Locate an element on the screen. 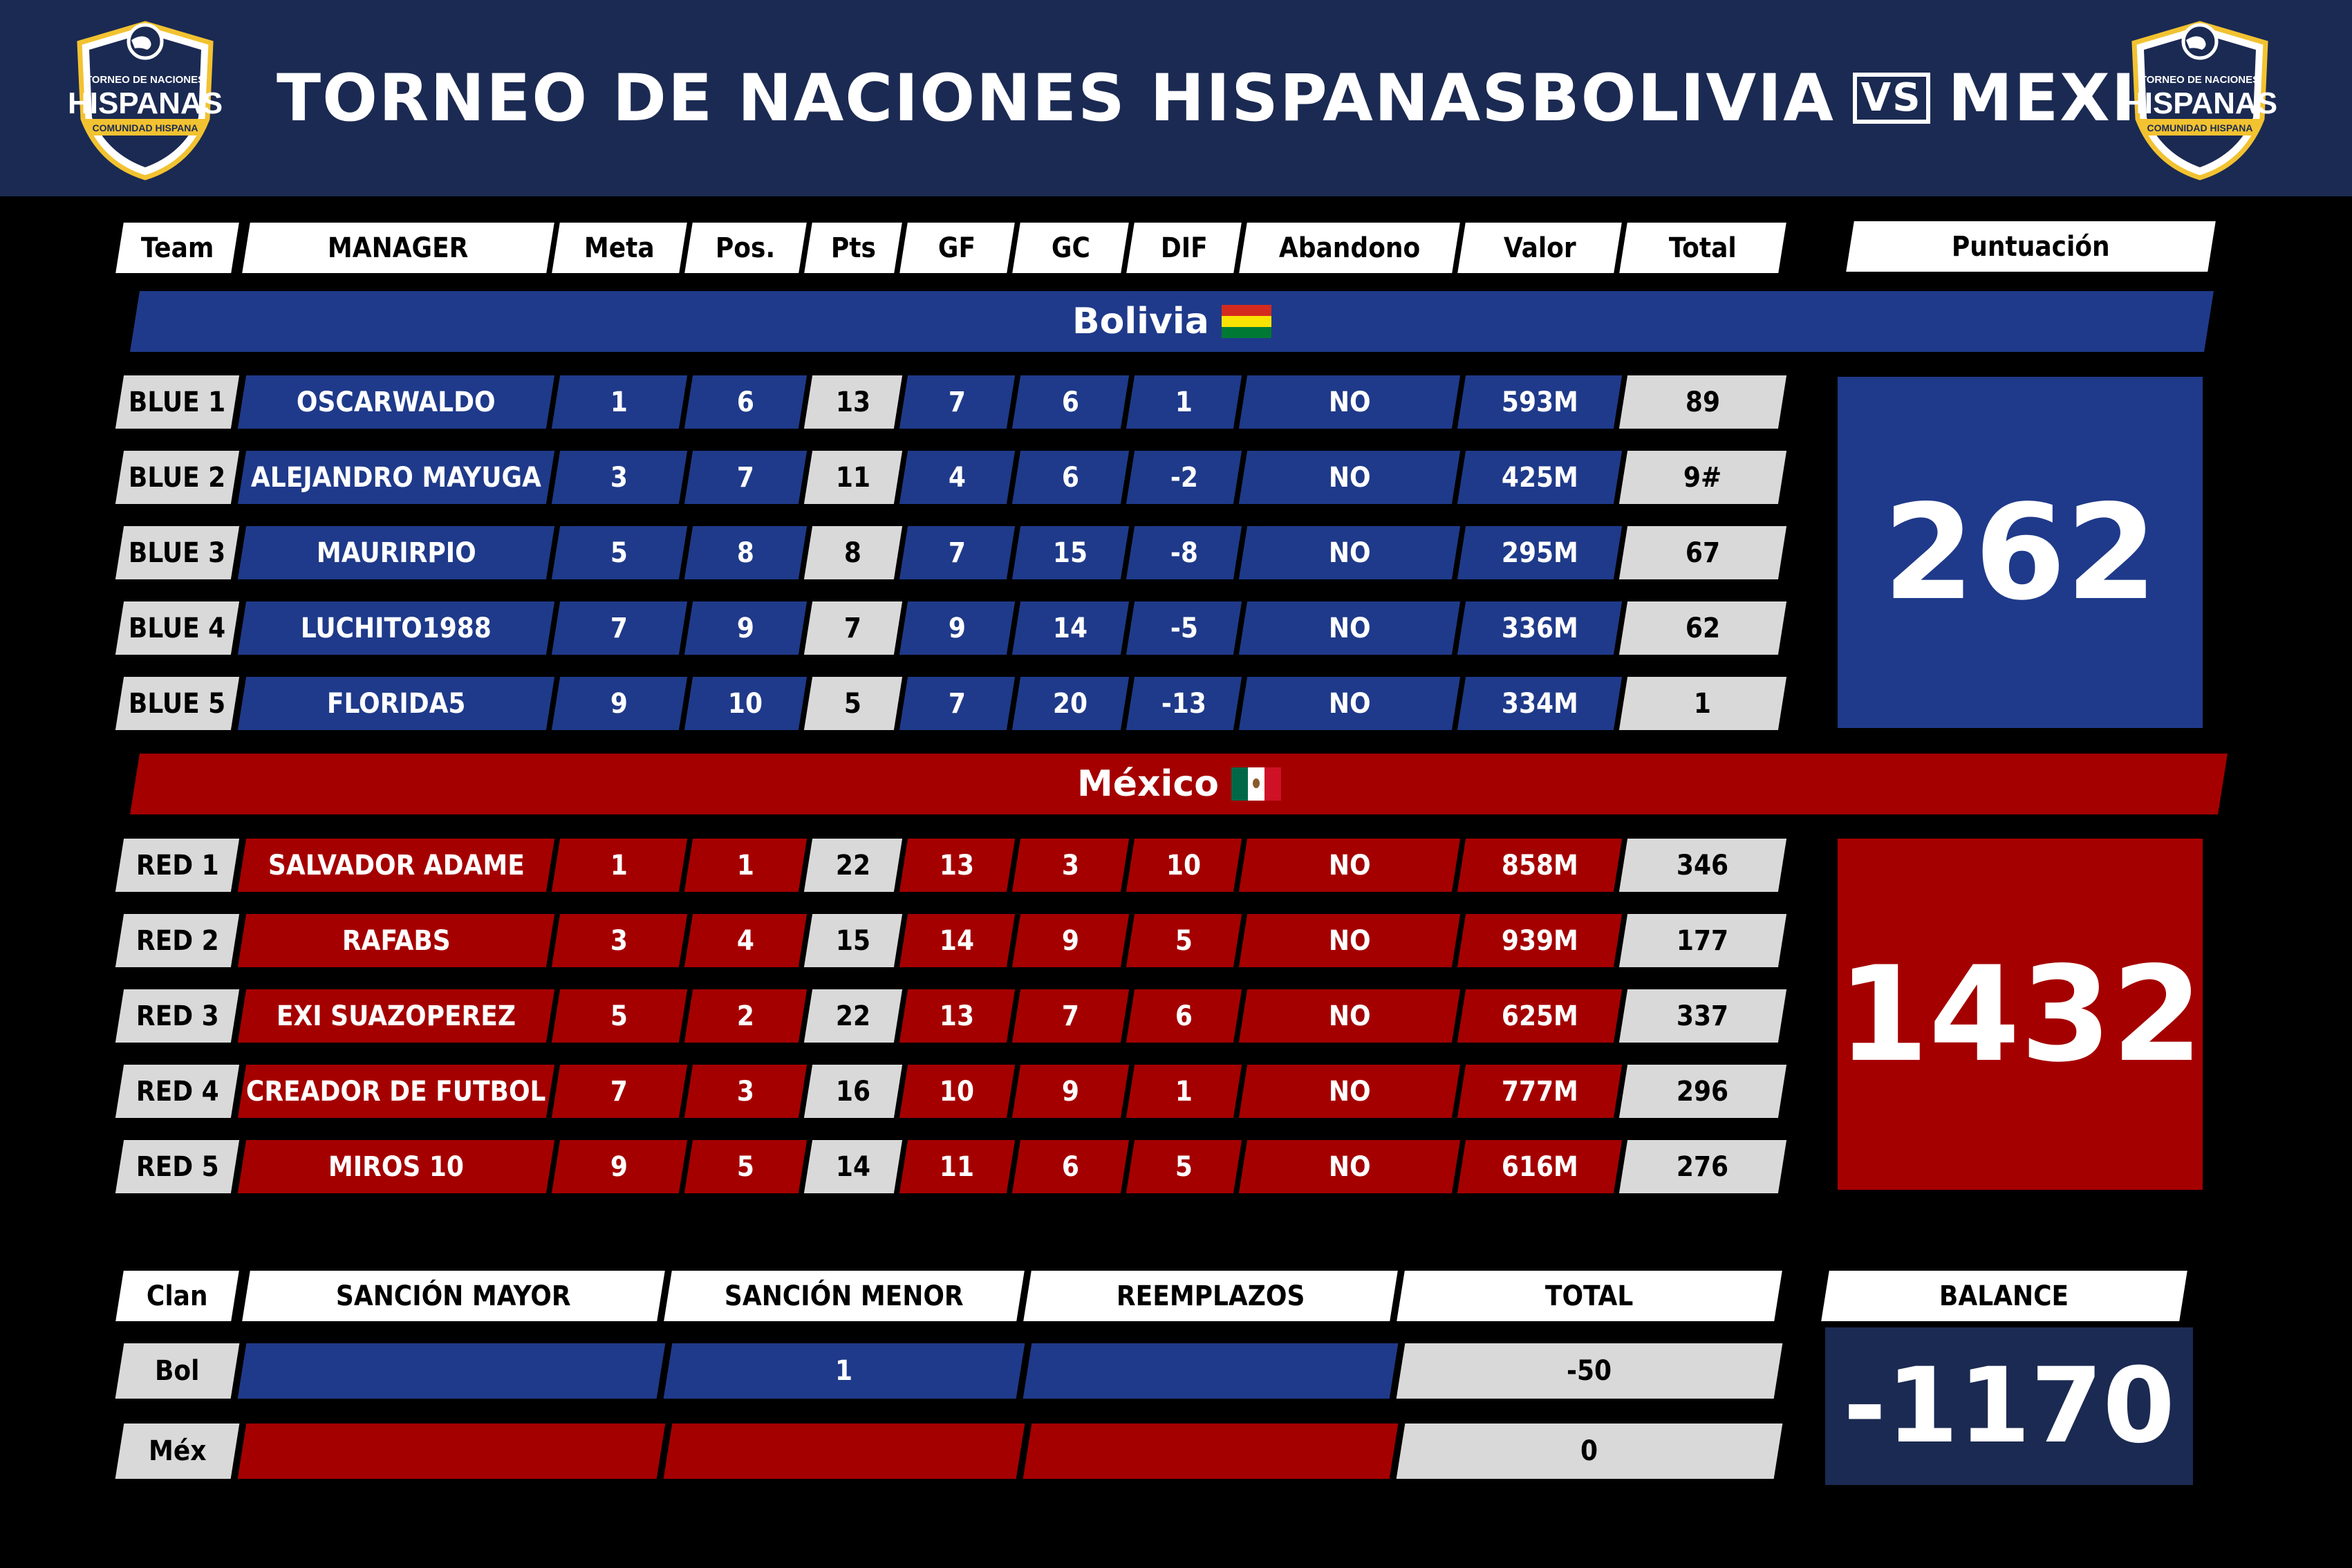 This screenshot has height=1568, width=2352. col-header-gc: GC is located at coordinates (1070, 248).